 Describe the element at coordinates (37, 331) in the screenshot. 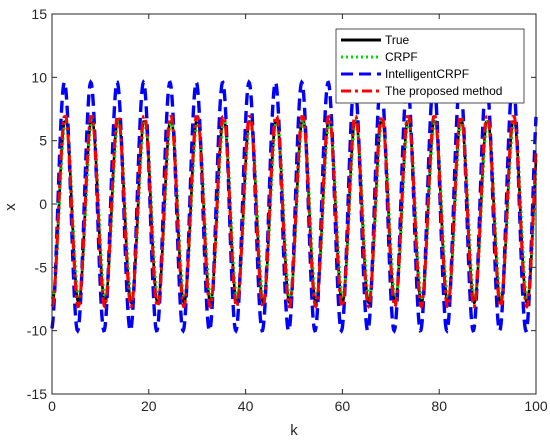

I see `y-tick-label: -10` at that location.